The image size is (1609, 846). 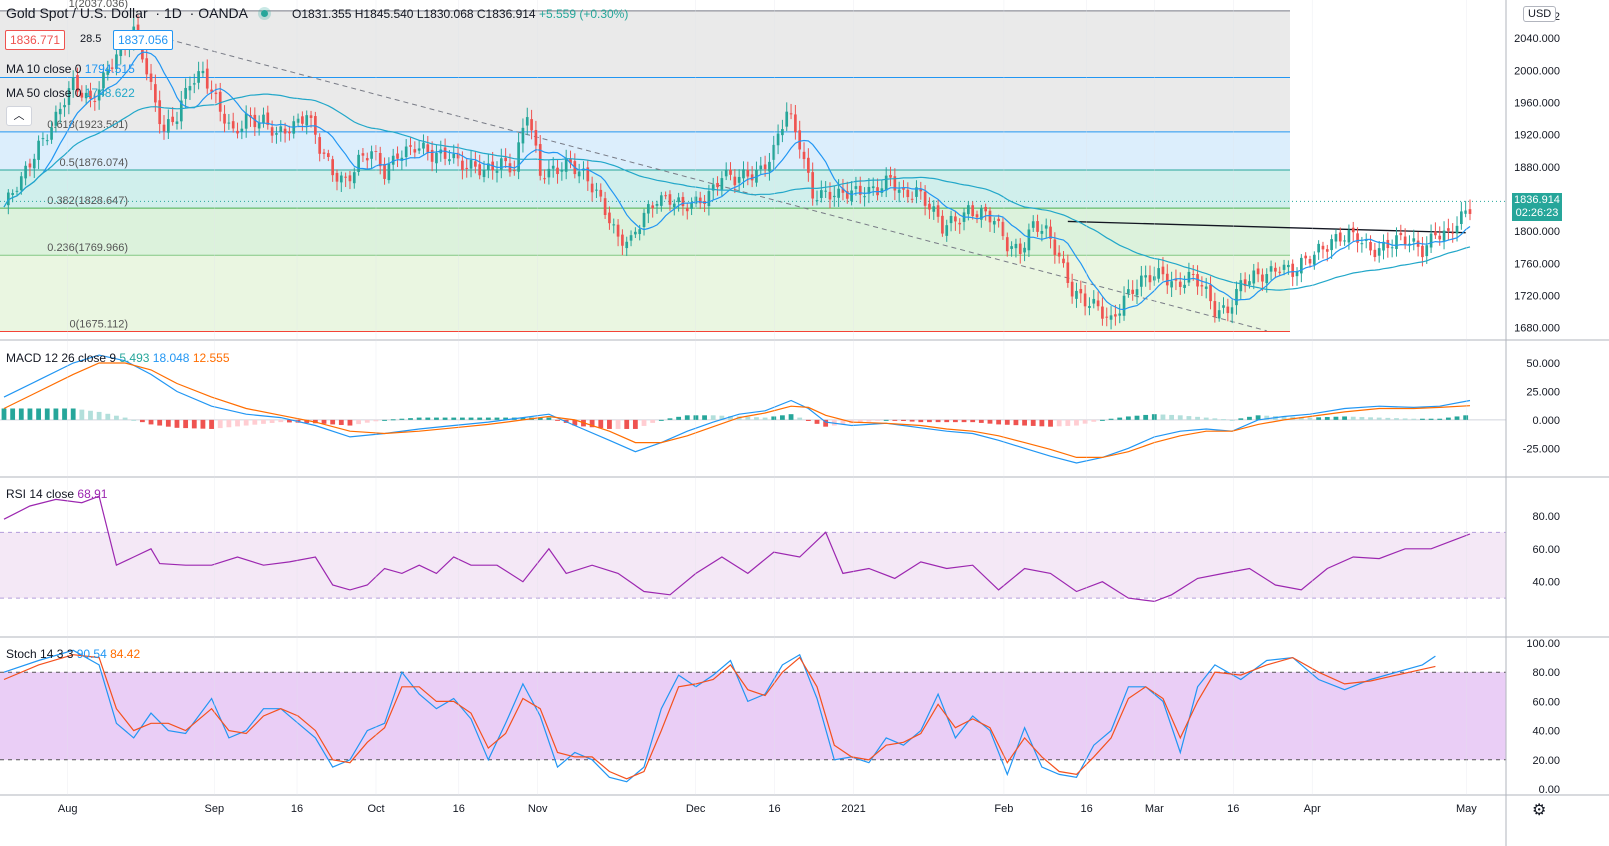 I want to click on price-axis-tick: 1680.000, so click(x=1537, y=329).